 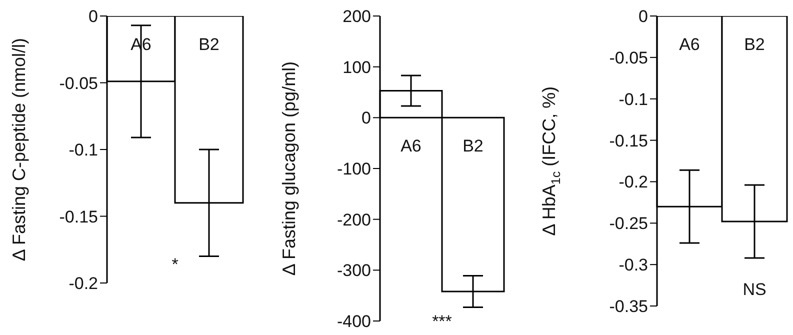 What do you see at coordinates (356, 67) in the screenshot?
I see `y-tick-label: 100` at bounding box center [356, 67].